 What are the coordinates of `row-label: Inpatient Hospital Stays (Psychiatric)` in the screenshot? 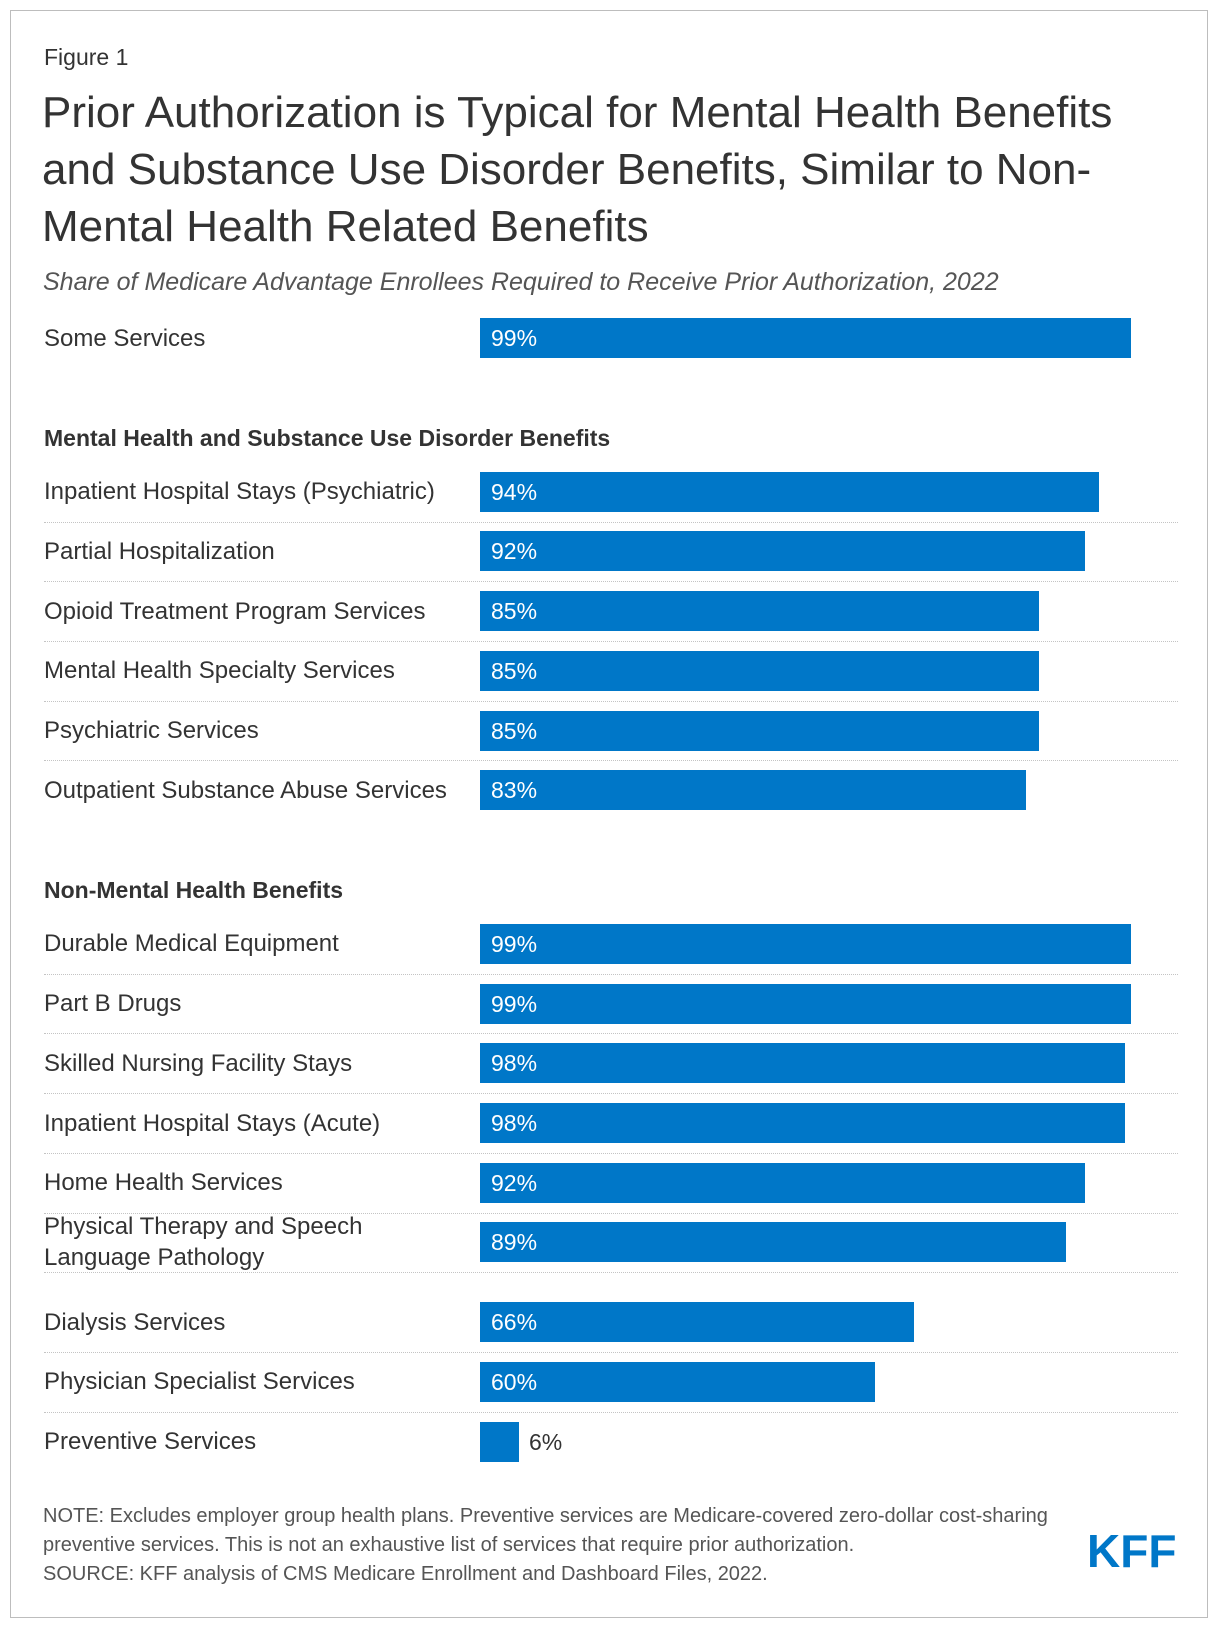 It's located at (239, 492).